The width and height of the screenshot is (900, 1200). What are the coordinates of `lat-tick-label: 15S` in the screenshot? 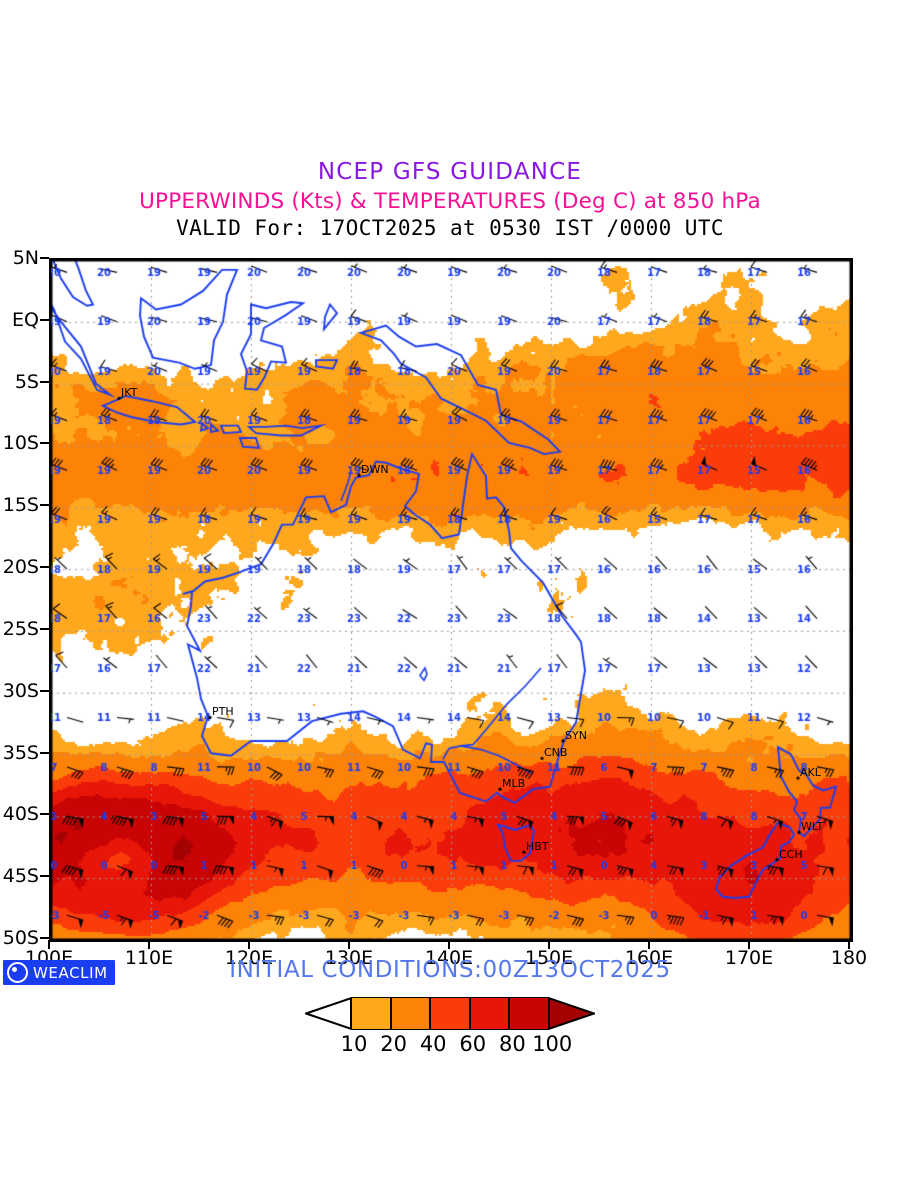 It's located at (20, 505).